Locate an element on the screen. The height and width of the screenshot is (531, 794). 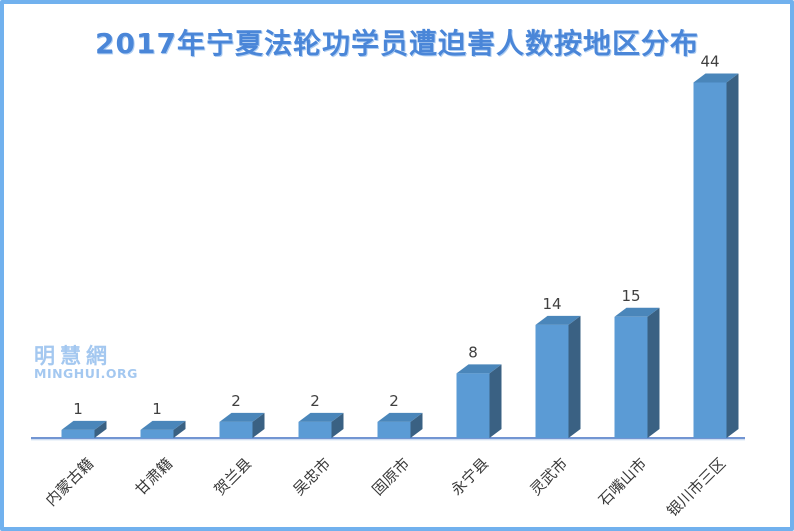
bar-value-label: 8 is located at coordinates (473, 352).